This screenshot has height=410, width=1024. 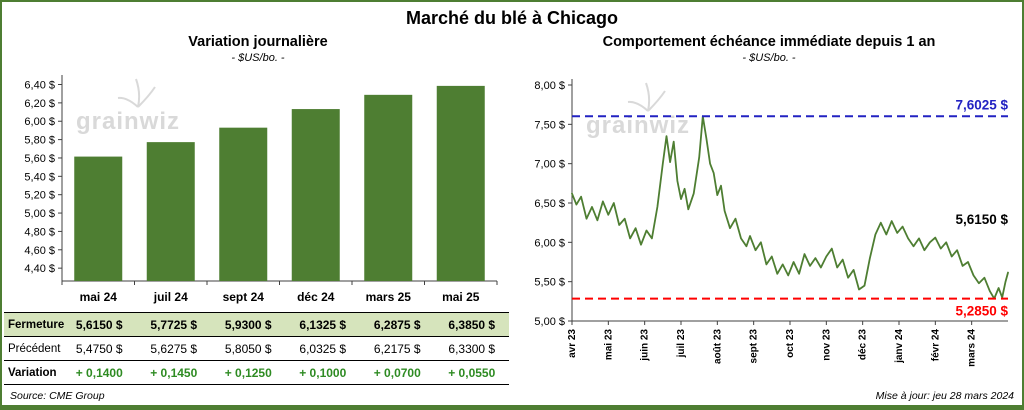 I want to click on table-cell: + 0,1250, so click(x=248, y=372).